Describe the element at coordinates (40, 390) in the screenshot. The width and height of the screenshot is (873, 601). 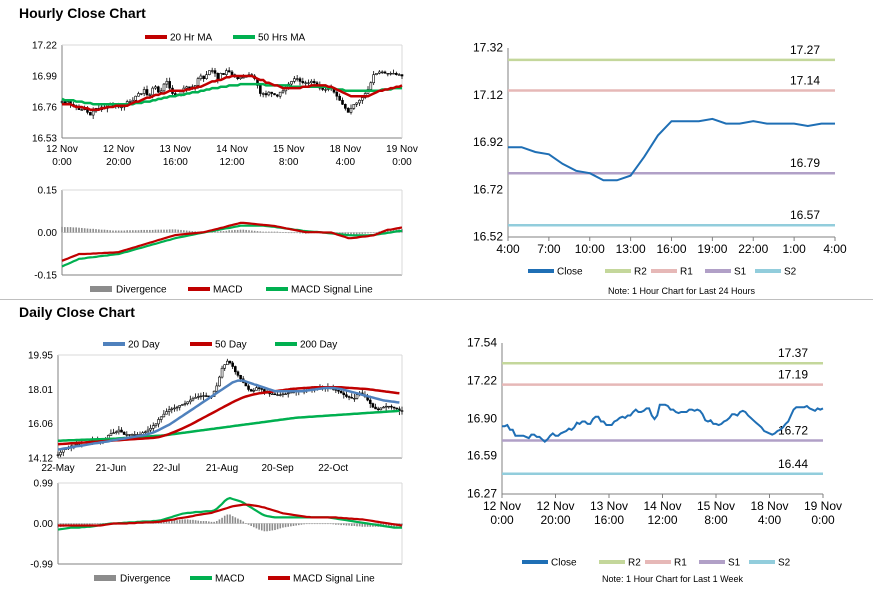
I see `y-tick-label: 18.01` at that location.